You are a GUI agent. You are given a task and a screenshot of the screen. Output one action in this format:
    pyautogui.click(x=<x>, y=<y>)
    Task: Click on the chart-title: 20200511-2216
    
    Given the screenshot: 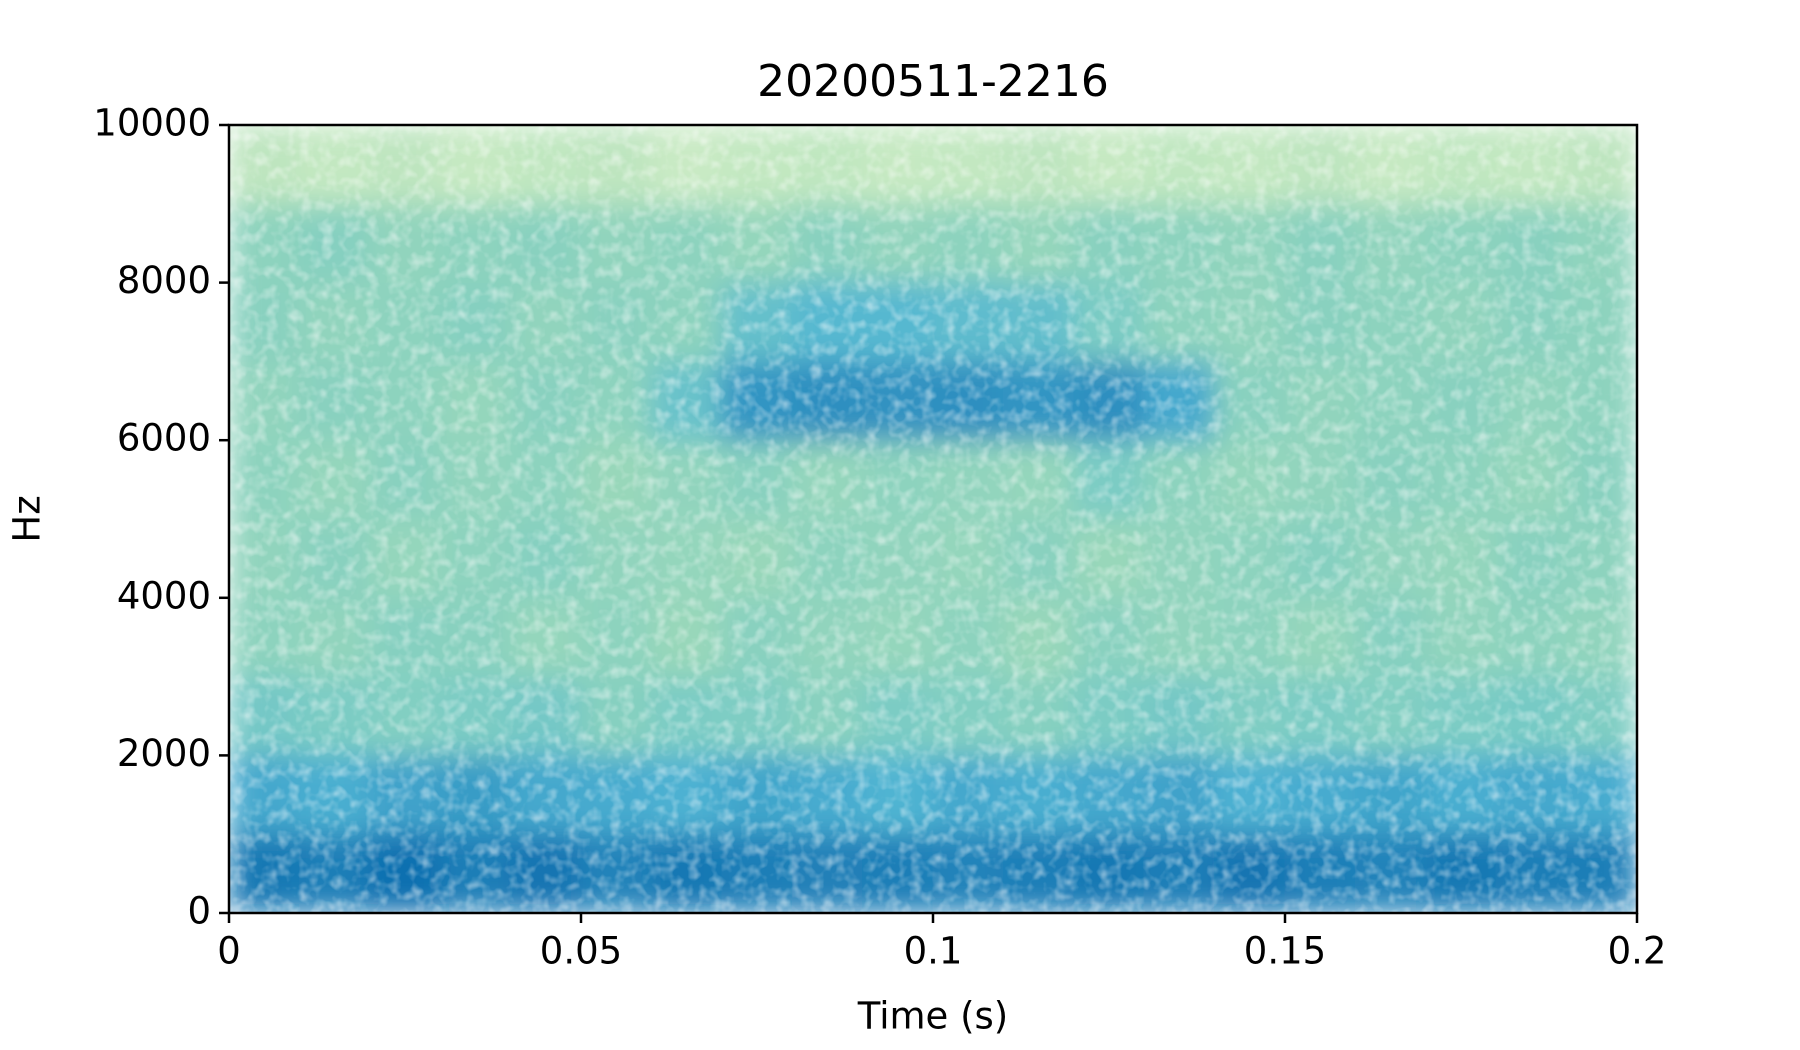 What is the action you would take?
    pyautogui.click(x=933, y=81)
    